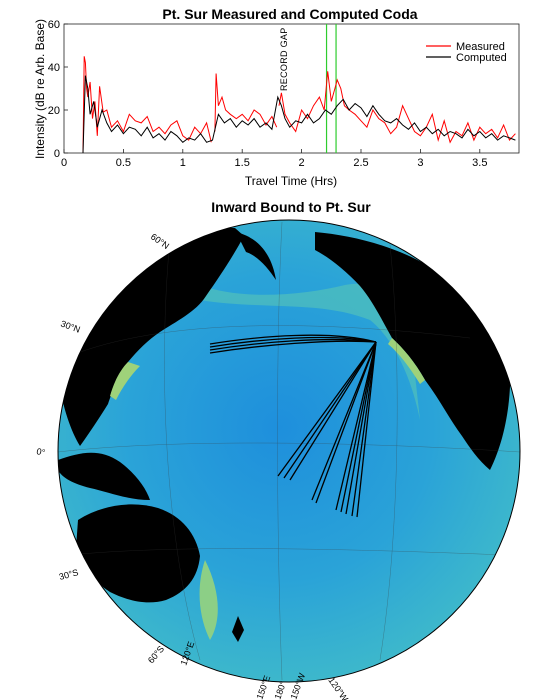 This screenshot has width=533, height=700. I want to click on lat-label-30n: 30°N, so click(70, 326).